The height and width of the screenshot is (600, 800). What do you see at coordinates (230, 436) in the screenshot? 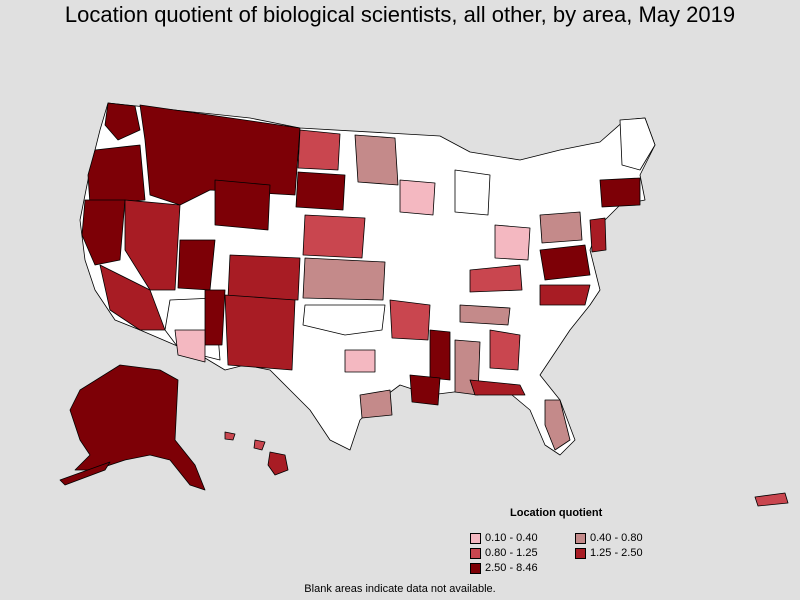
I see `region-hawaii-oahu` at bounding box center [230, 436].